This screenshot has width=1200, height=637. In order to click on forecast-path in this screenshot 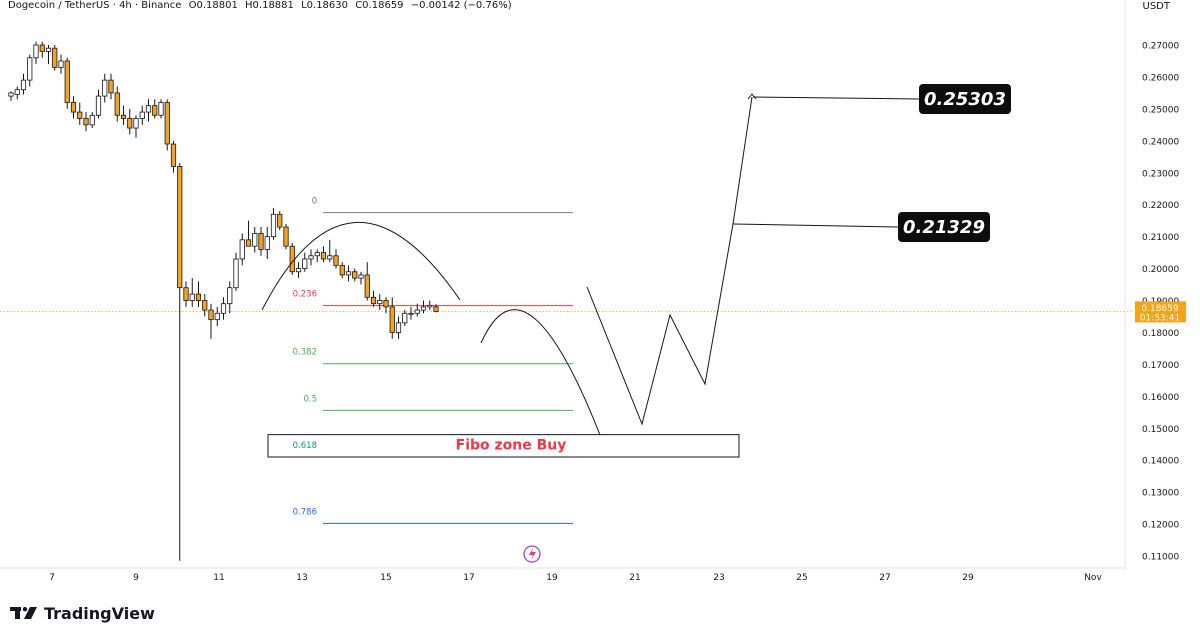, I will do `click(669, 261)`.